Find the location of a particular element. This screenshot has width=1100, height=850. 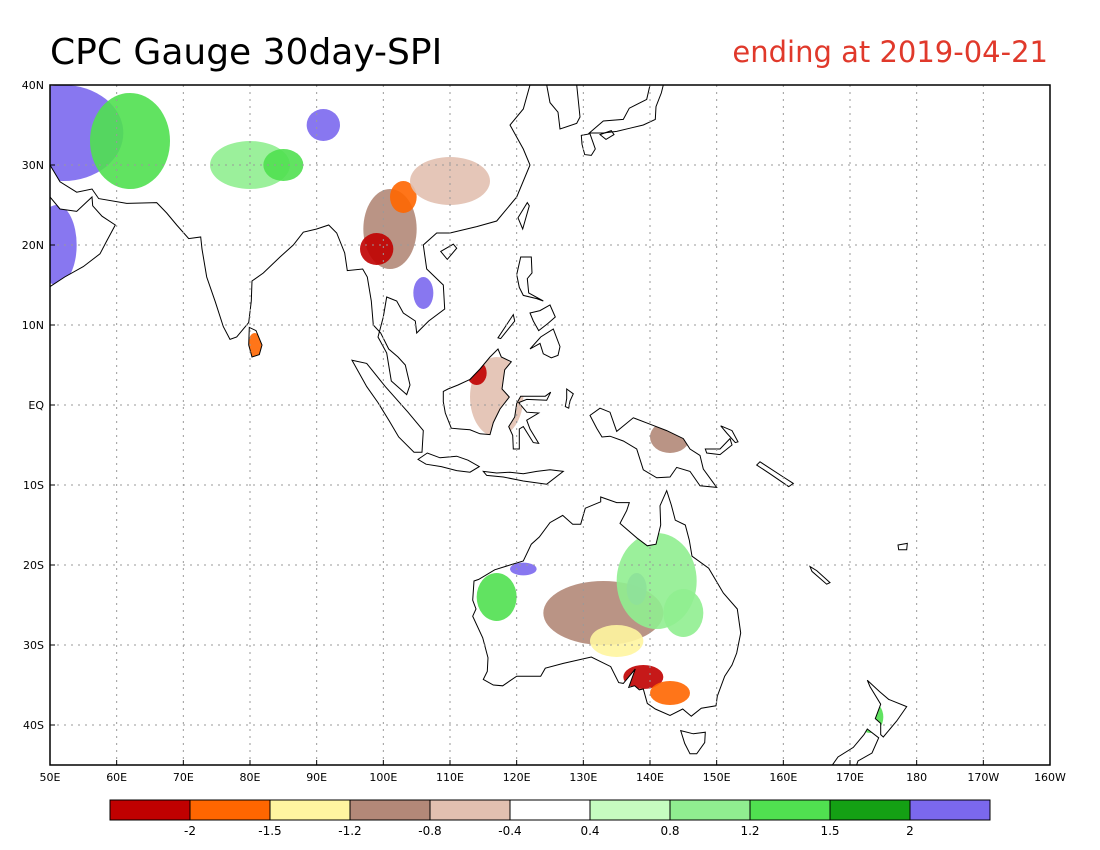

coastline-japan-honshu is located at coordinates (625, 109).